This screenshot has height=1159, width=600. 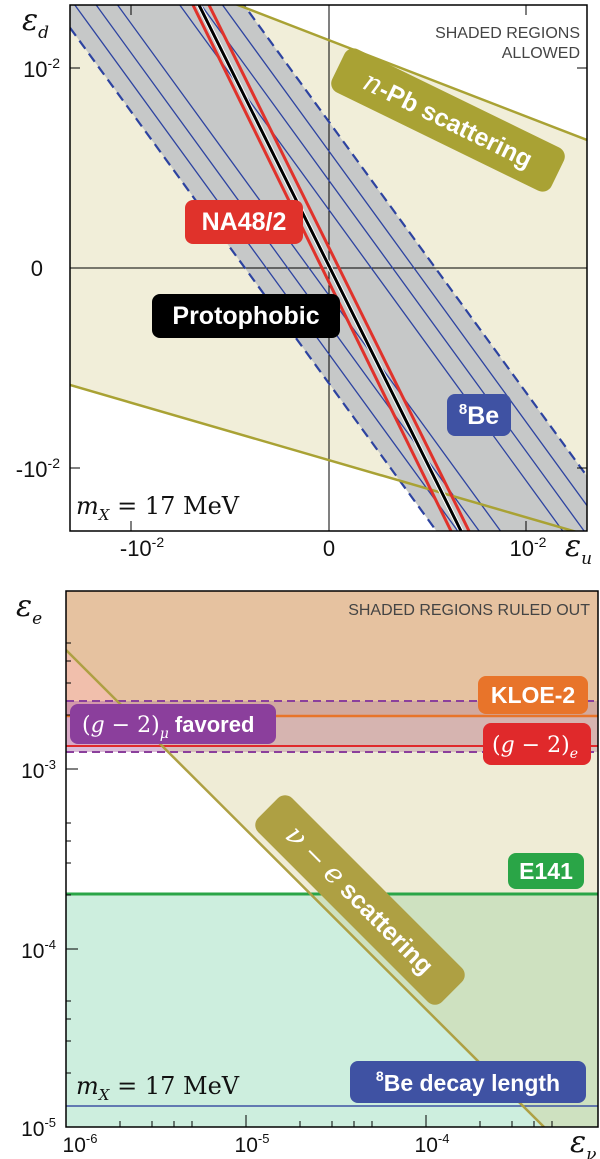 What do you see at coordinates (507, 33) in the screenshot?
I see `top-note-line1: SHADED REGIONS` at bounding box center [507, 33].